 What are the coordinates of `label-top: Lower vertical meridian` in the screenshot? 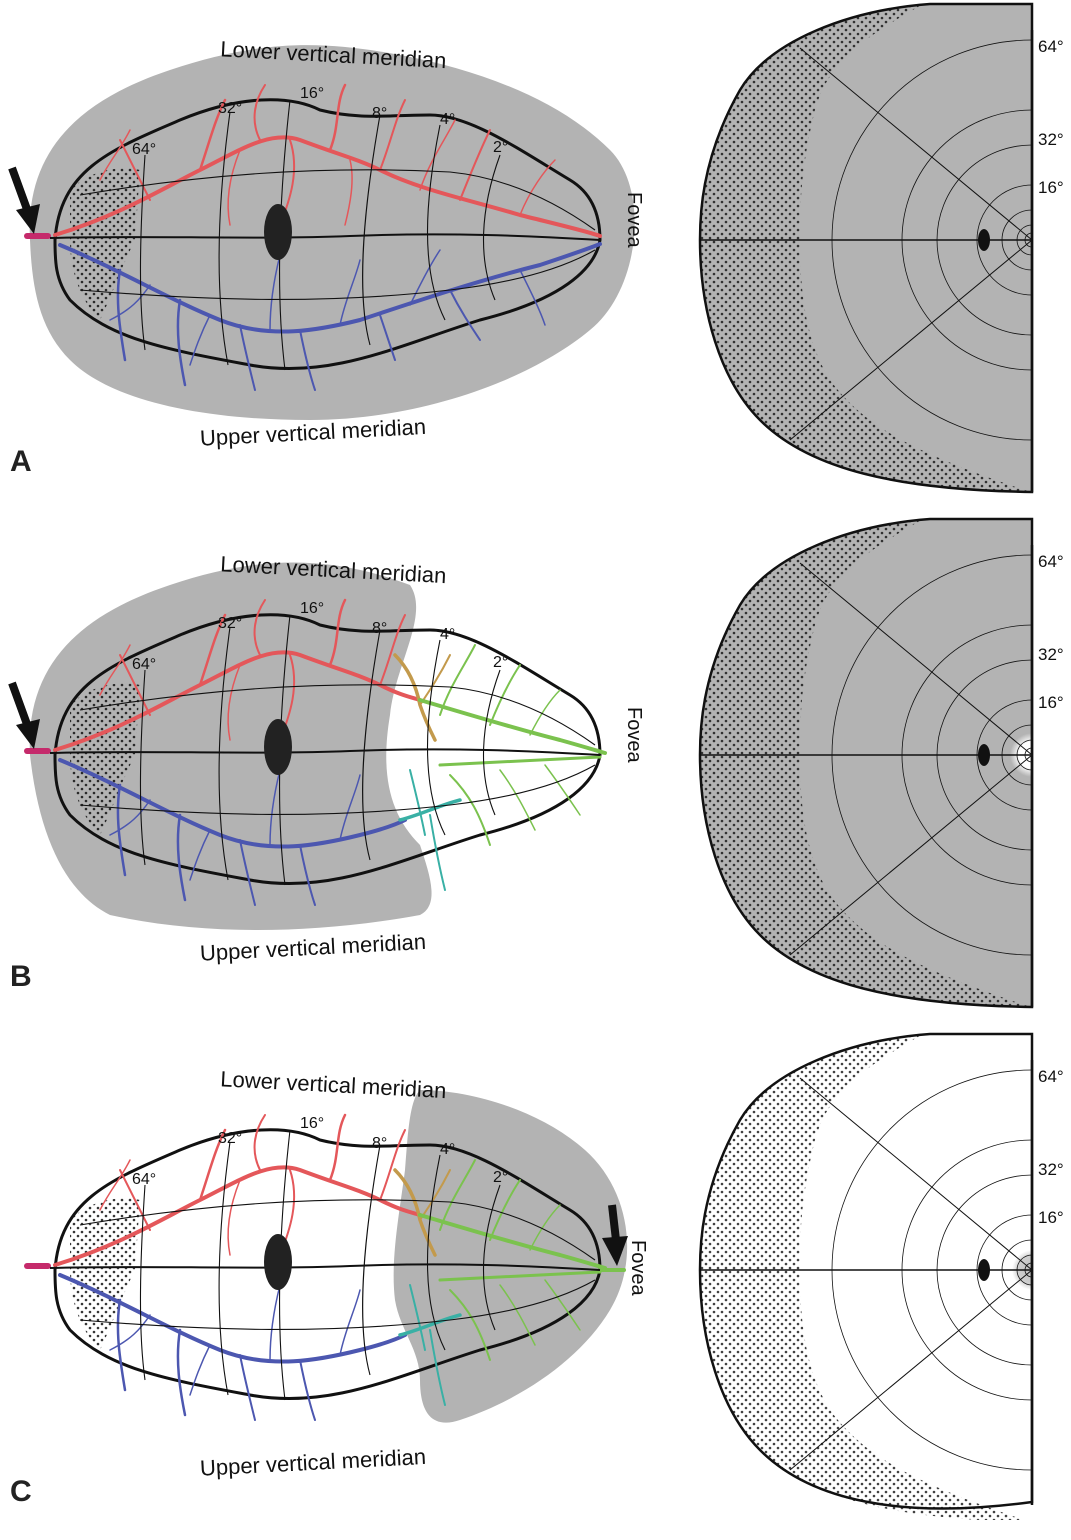 It's located at (333, 1084).